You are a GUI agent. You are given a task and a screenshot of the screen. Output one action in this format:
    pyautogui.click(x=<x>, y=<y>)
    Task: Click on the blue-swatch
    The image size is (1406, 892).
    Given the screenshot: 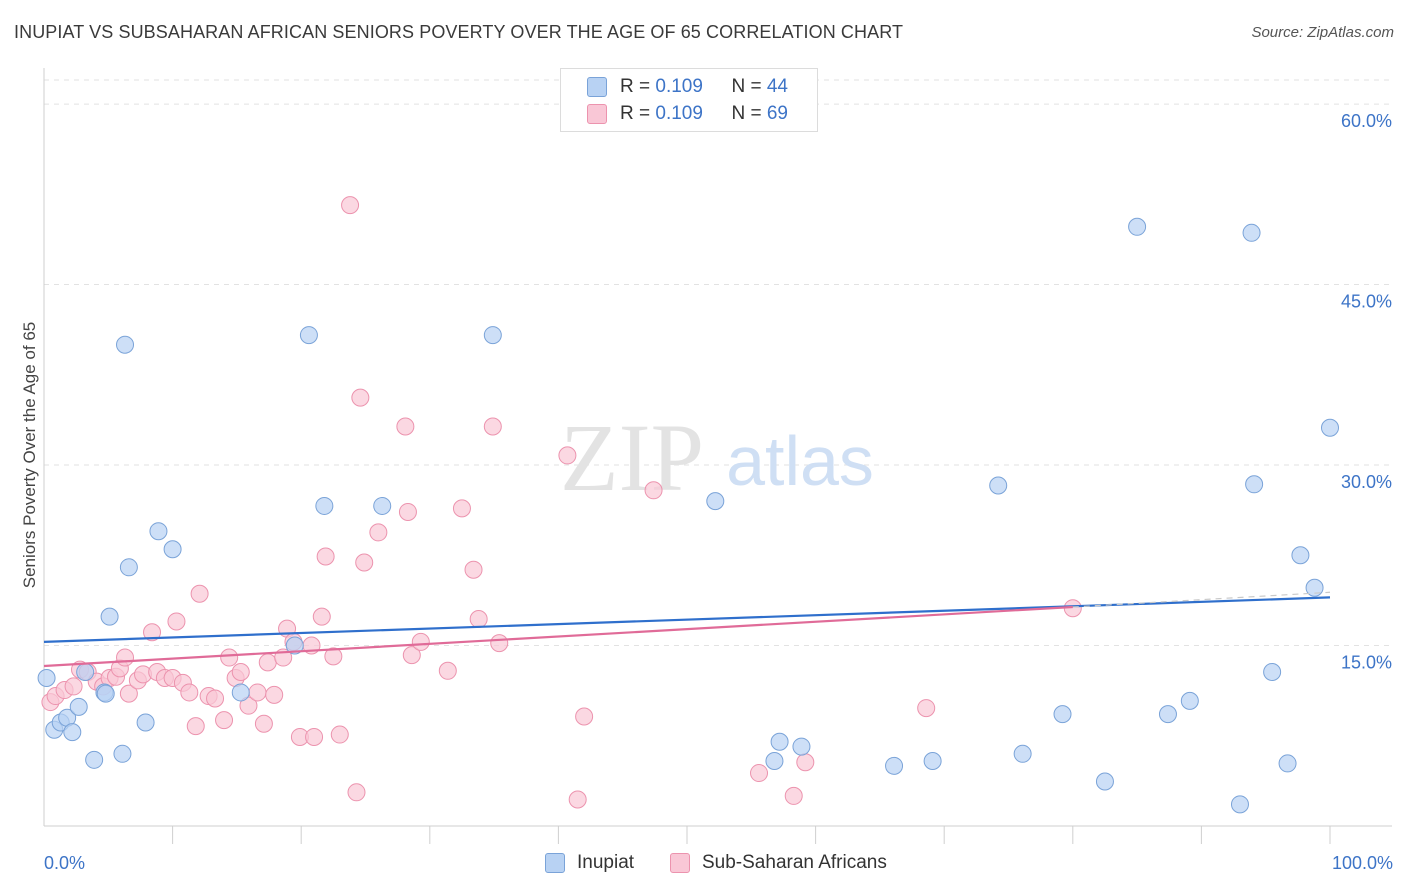 What is the action you would take?
    pyautogui.click(x=597, y=87)
    